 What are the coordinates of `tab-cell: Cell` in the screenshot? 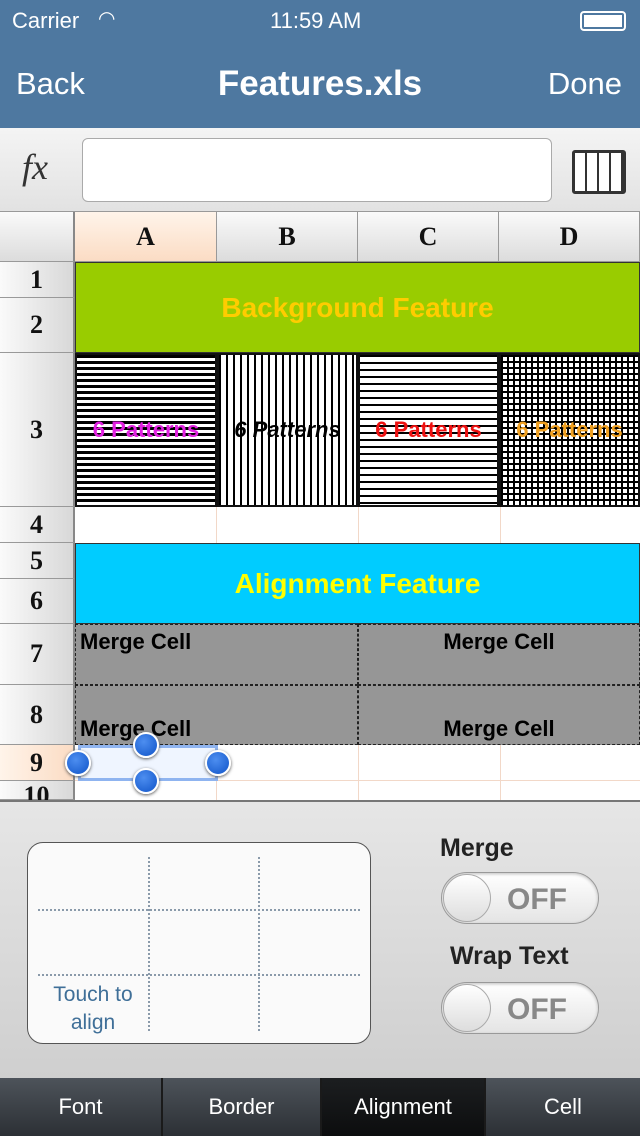 It's located at (563, 1107).